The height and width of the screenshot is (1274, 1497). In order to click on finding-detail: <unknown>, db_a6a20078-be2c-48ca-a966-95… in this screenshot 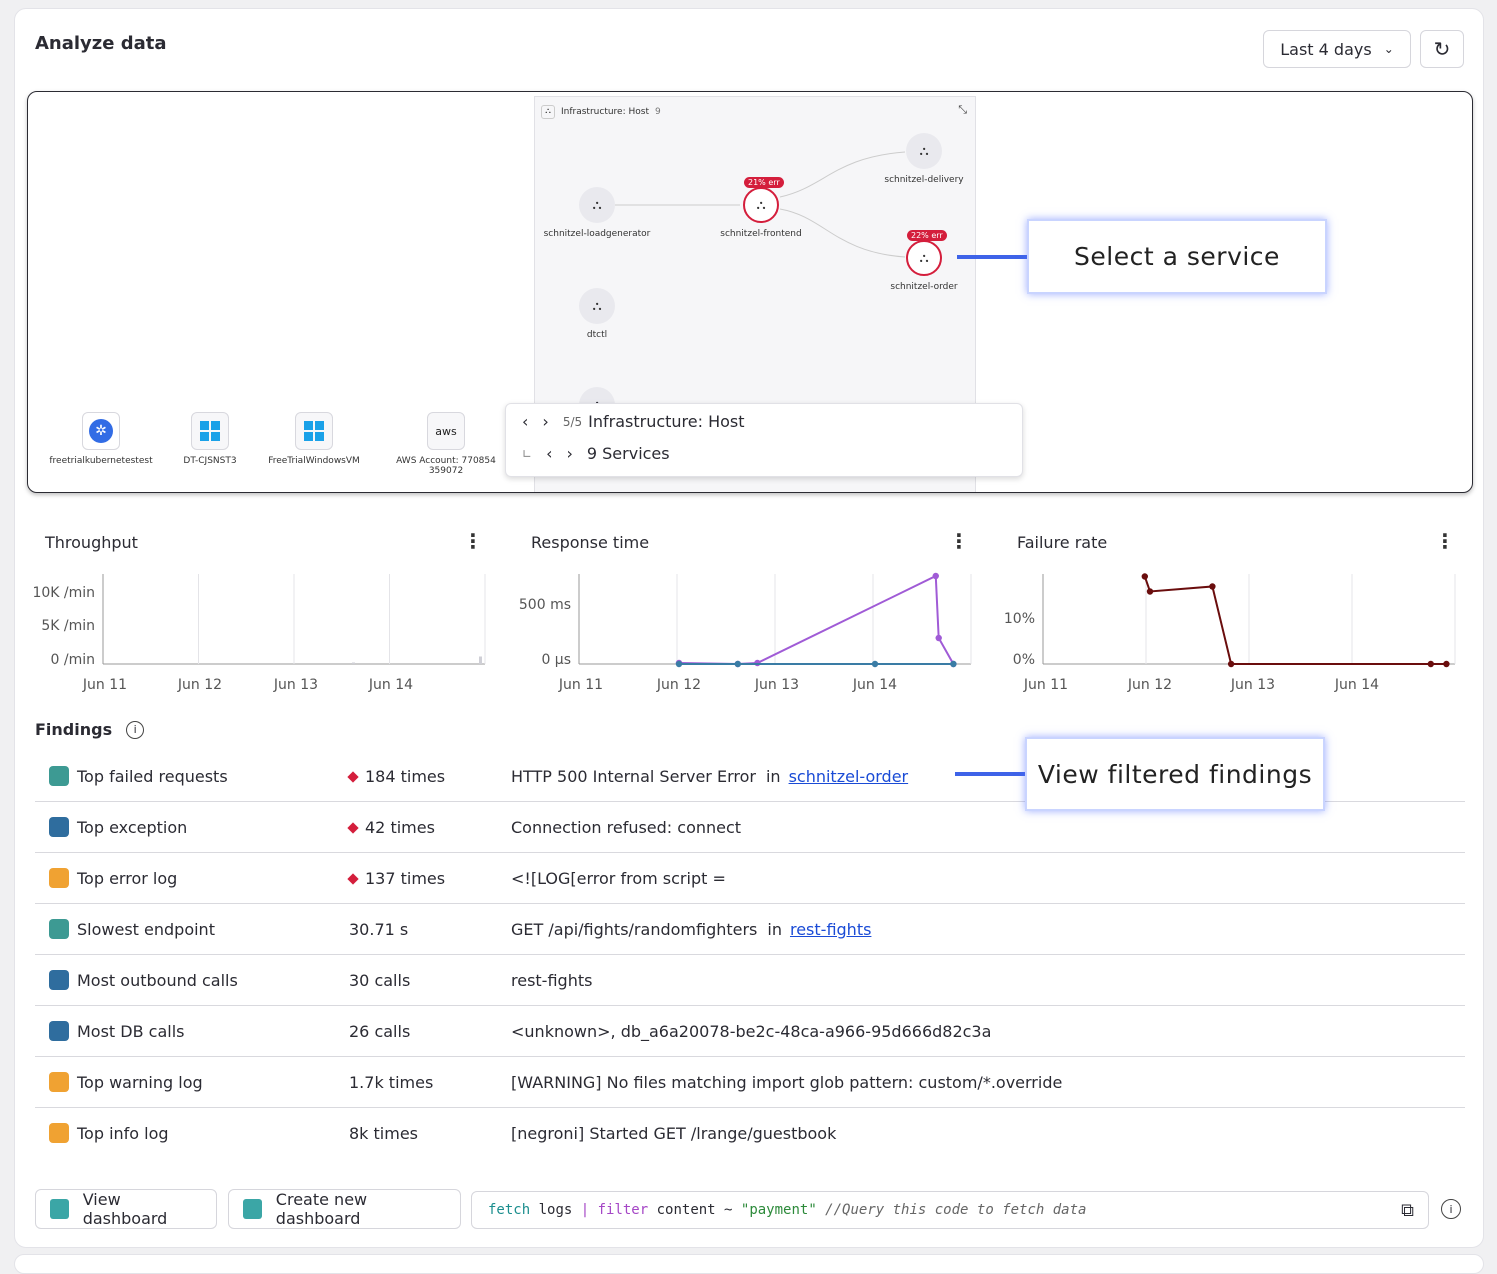, I will do `click(751, 1031)`.